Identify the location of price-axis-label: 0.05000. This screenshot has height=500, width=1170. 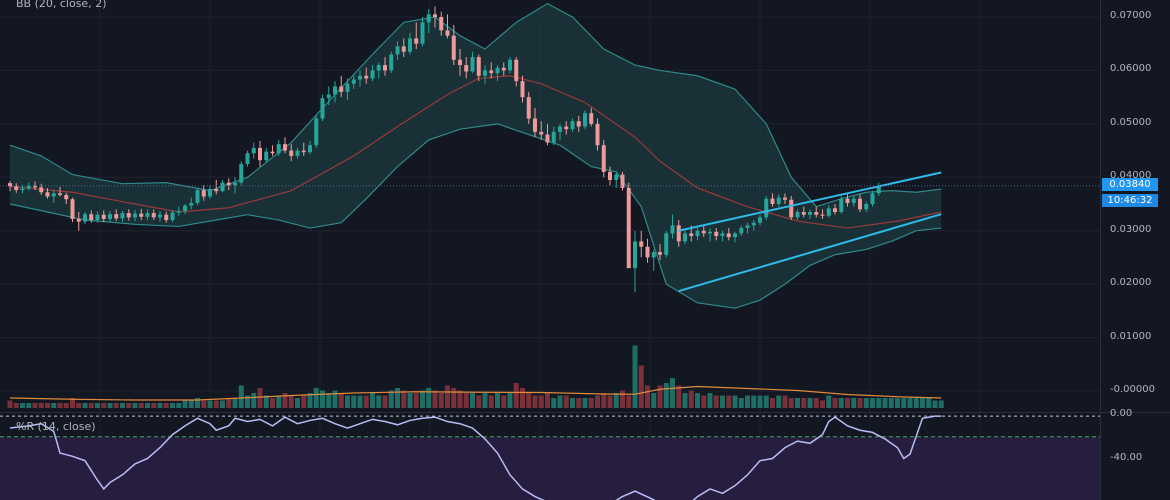
(1131, 122).